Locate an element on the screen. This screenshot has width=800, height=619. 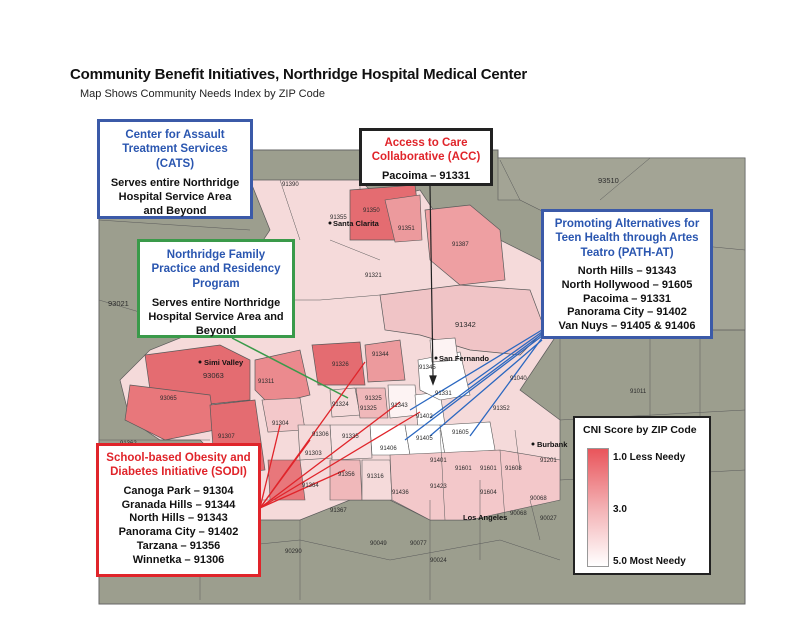
legend-gradient-bar is located at coordinates (598, 507).